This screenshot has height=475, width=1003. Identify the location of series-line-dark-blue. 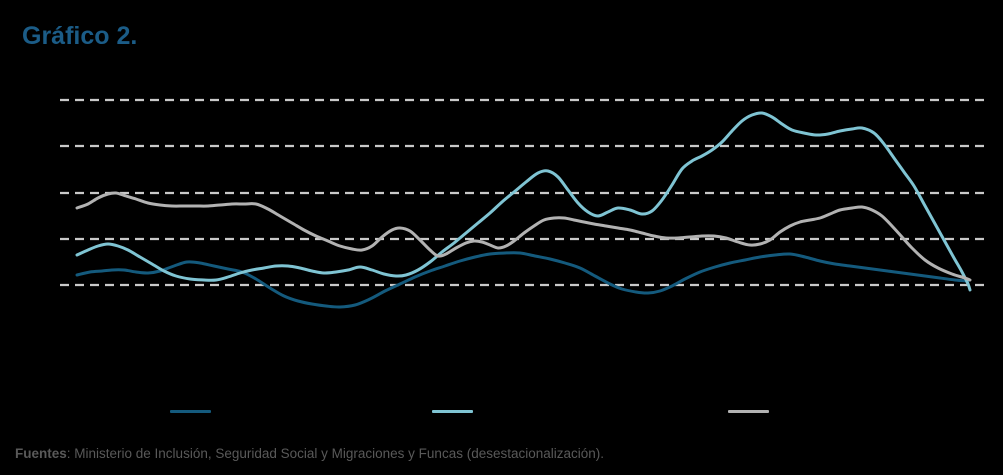
(522, 280).